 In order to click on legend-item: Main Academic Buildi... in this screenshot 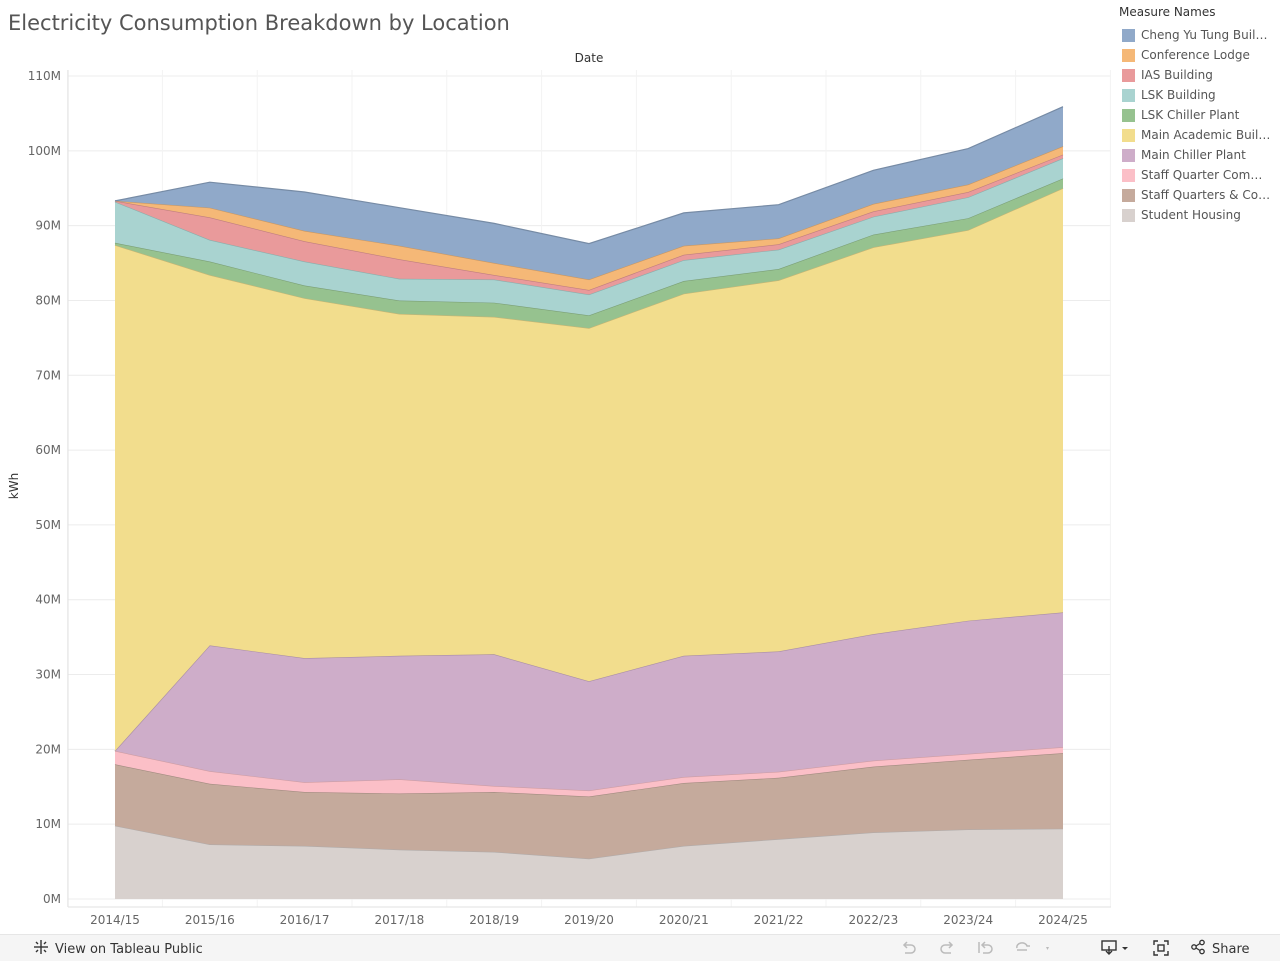, I will do `click(1199, 135)`.